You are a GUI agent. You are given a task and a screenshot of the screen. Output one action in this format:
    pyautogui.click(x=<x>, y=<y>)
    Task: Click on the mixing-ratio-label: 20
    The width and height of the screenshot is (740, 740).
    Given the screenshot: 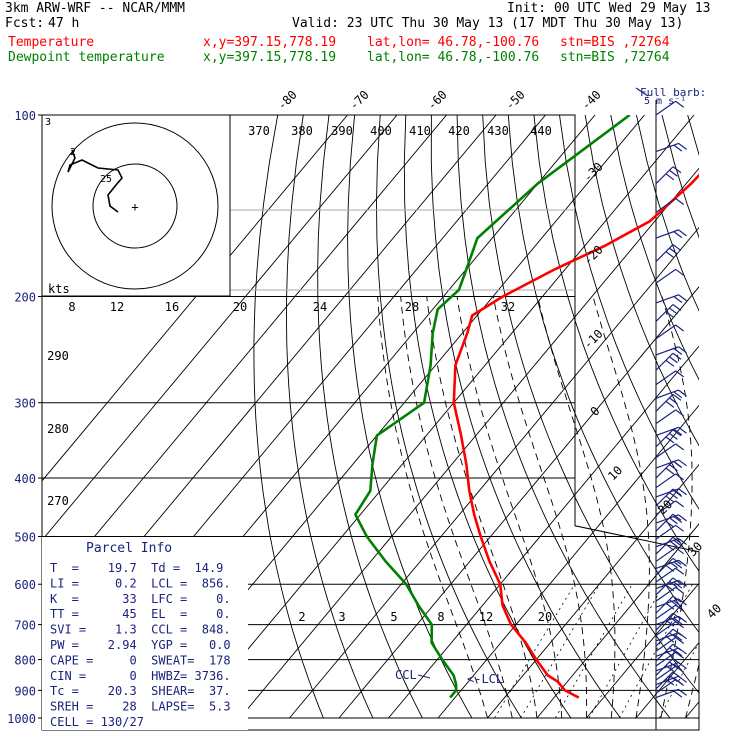 What is the action you would take?
    pyautogui.click(x=240, y=307)
    